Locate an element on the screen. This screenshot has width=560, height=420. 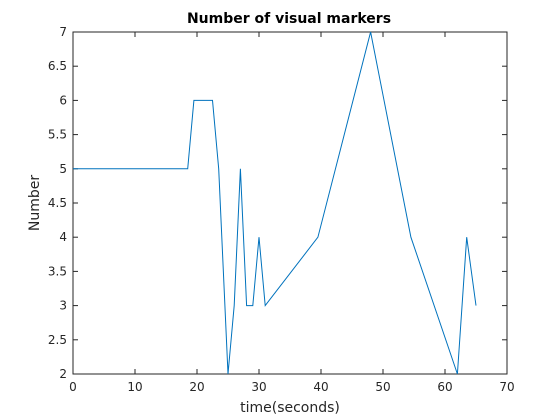
x-tick-label: 30 is located at coordinates (258, 387).